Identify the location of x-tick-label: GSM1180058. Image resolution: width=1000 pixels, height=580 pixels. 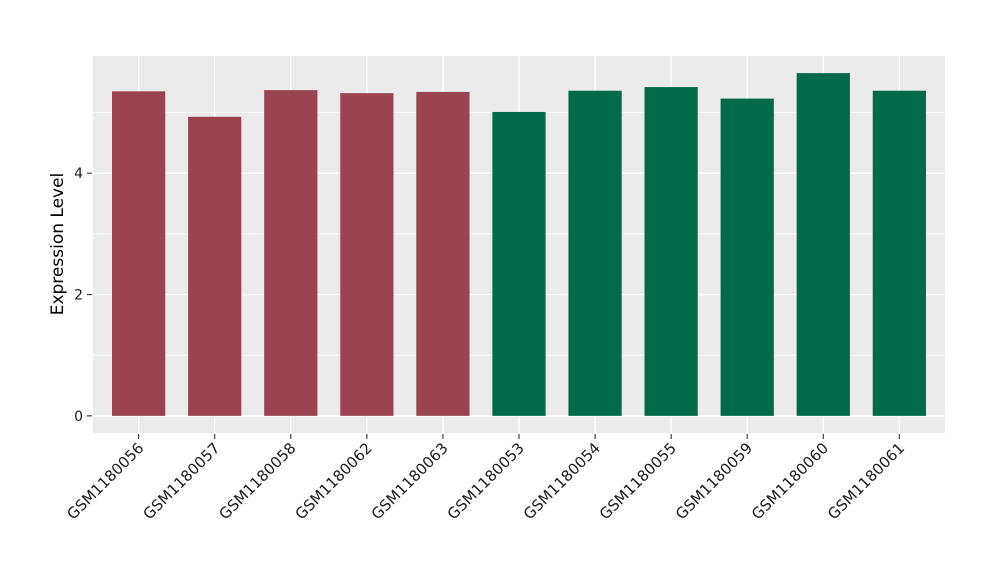
(258, 481).